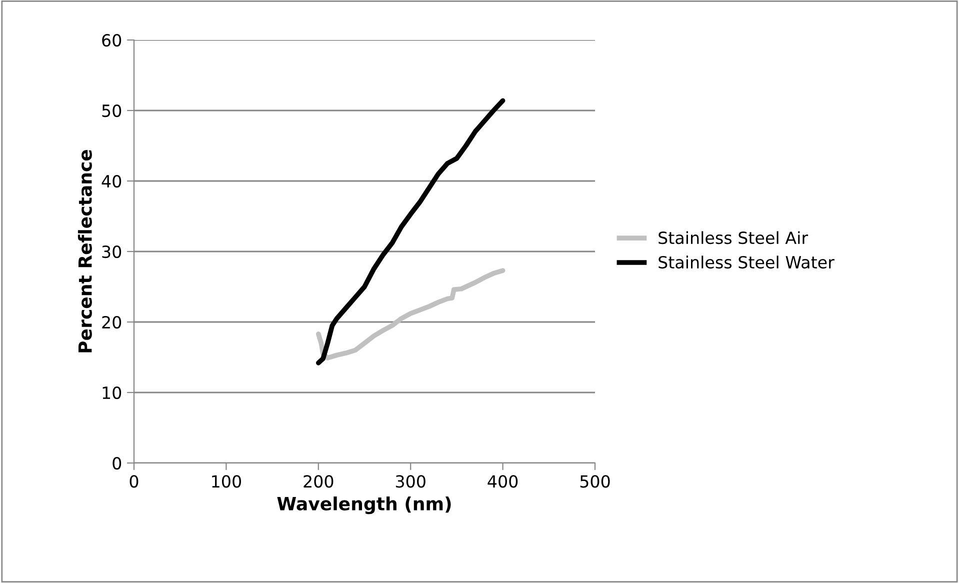 The image size is (959, 583). What do you see at coordinates (117, 463) in the screenshot?
I see `y-tick-label: 0` at bounding box center [117, 463].